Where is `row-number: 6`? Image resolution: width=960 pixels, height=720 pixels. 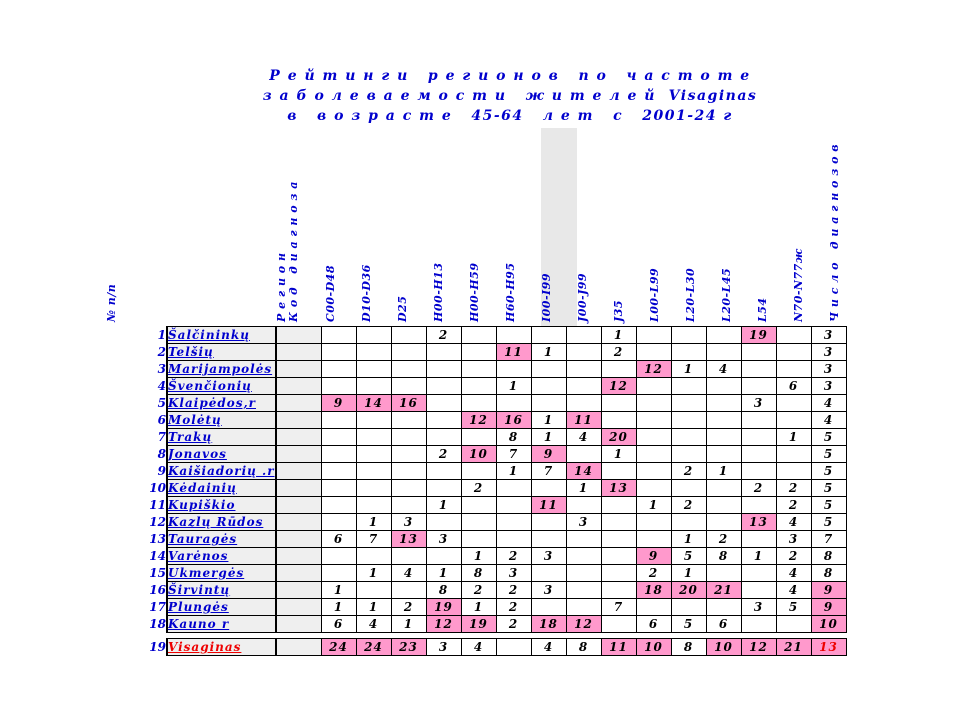
row-number: 6 is located at coordinates (161, 420).